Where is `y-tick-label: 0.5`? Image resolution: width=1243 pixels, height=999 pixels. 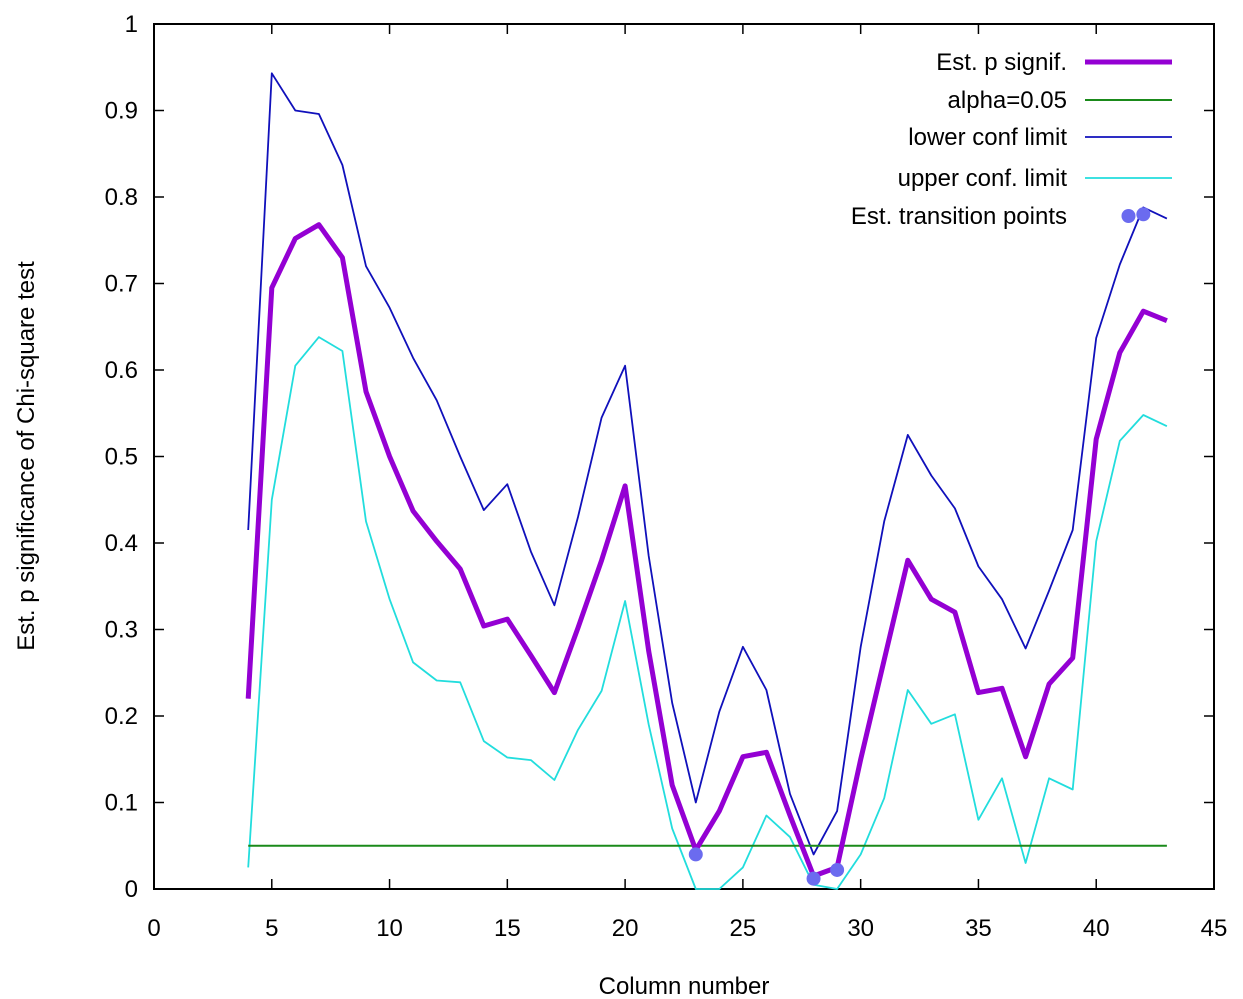 y-tick-label: 0.5 is located at coordinates (121, 457).